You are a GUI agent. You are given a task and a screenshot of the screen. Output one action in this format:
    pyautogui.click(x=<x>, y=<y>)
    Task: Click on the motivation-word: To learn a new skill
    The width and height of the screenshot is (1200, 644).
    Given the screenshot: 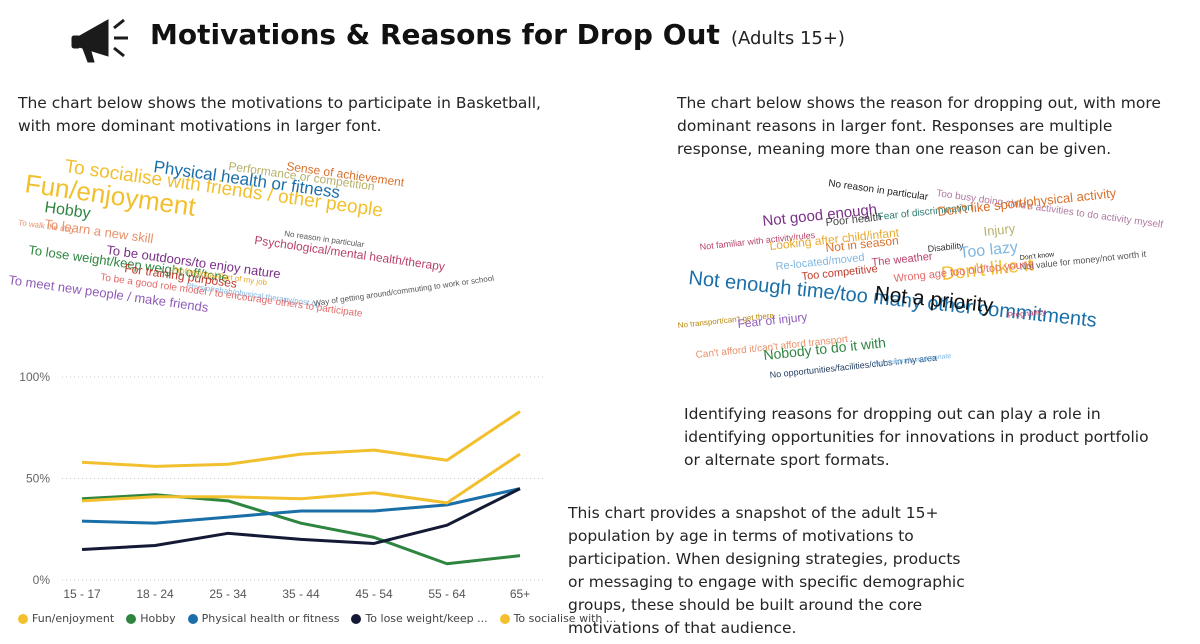 What is the action you would take?
    pyautogui.click(x=99, y=231)
    